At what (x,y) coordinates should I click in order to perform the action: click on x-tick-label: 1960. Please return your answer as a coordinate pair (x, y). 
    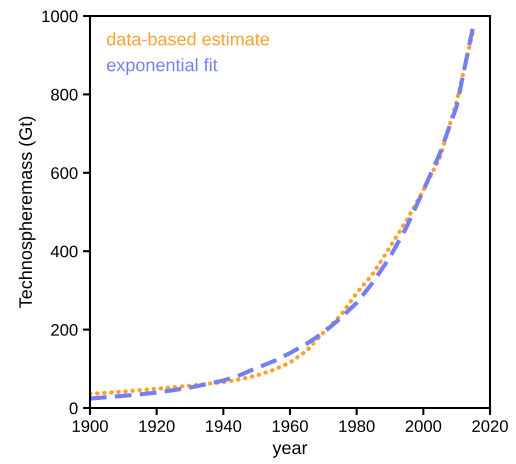
    Looking at the image, I should click on (290, 426).